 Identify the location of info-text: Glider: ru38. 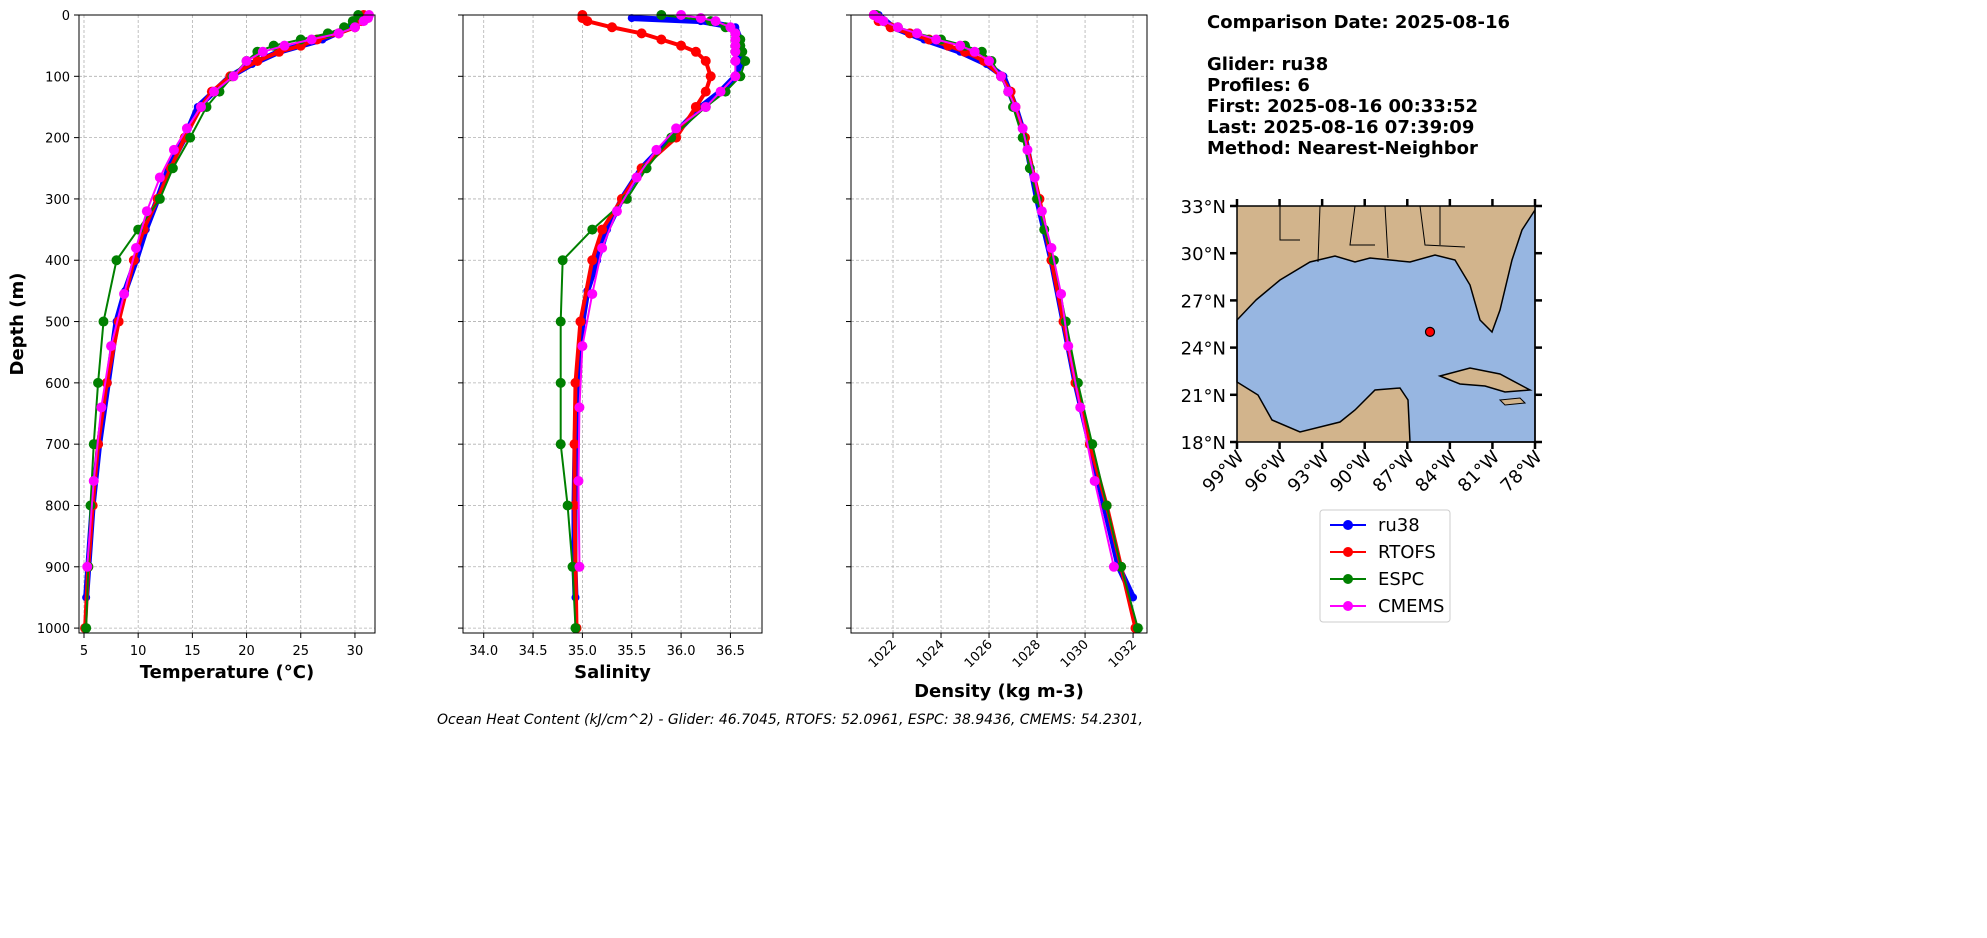
(1267, 64).